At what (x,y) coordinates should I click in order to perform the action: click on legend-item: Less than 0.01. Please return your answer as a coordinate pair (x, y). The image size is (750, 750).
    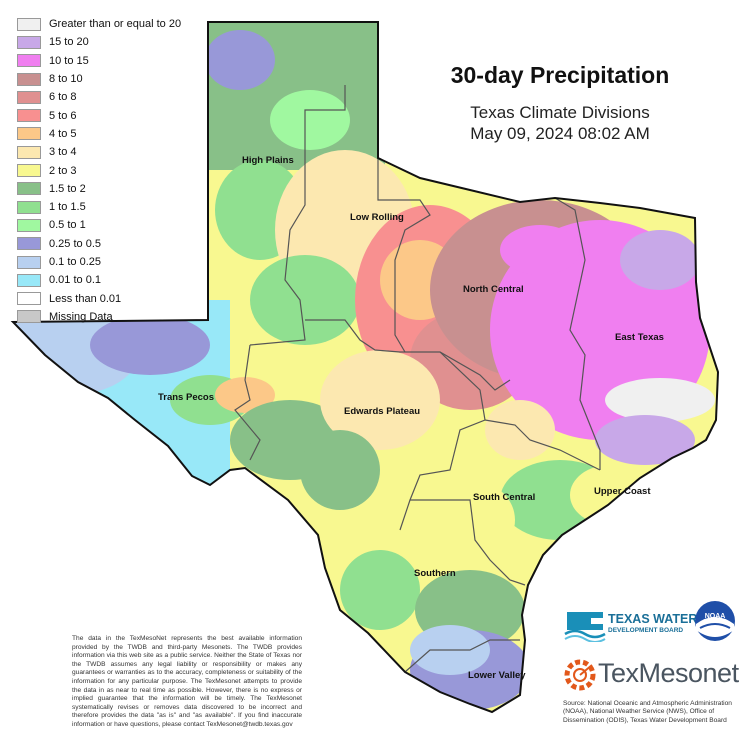
    Looking at the image, I should click on (99, 298).